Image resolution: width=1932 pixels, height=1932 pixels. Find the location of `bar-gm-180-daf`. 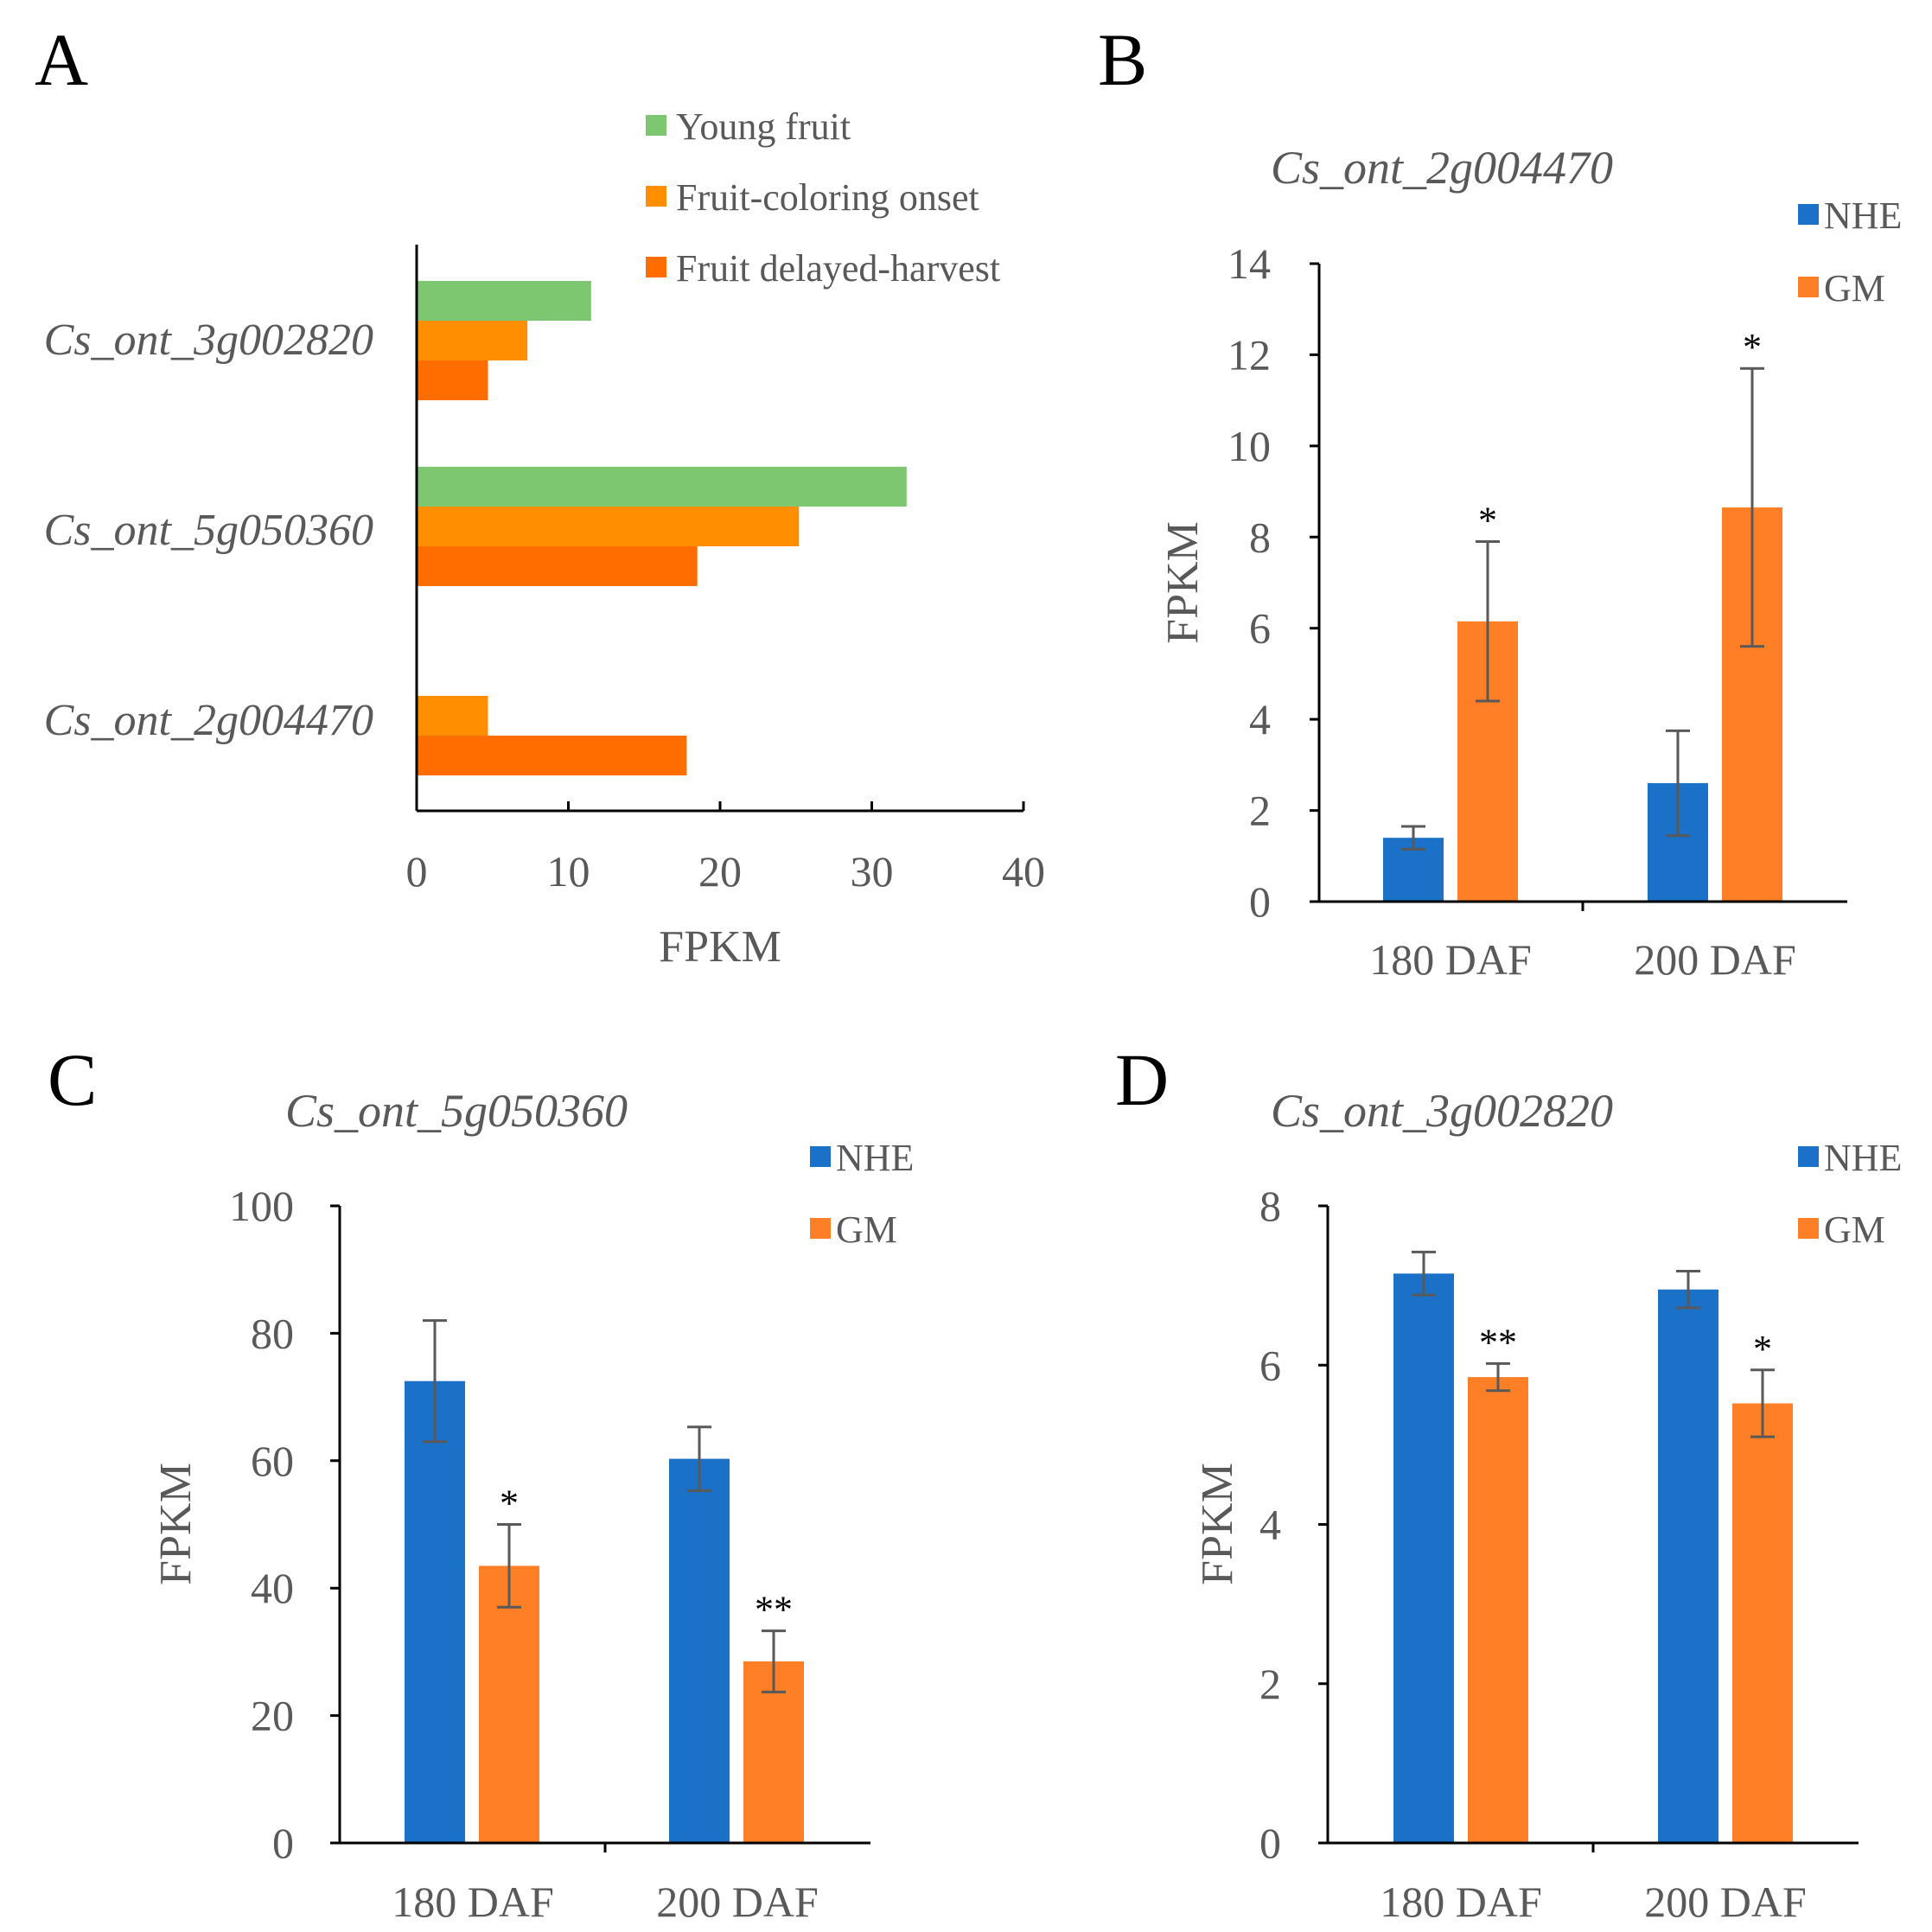

bar-gm-180-daf is located at coordinates (509, 1704).